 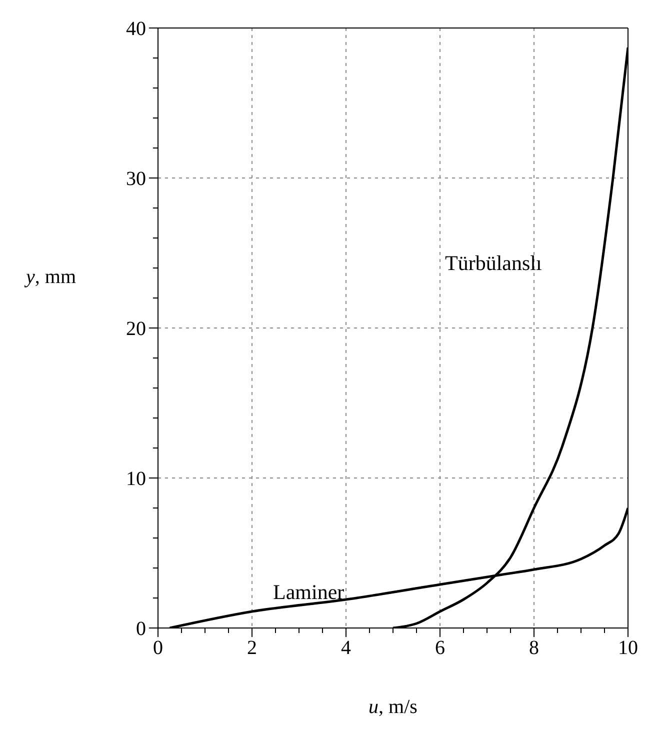 What do you see at coordinates (141, 629) in the screenshot?
I see `y-tick-label: 0` at bounding box center [141, 629].